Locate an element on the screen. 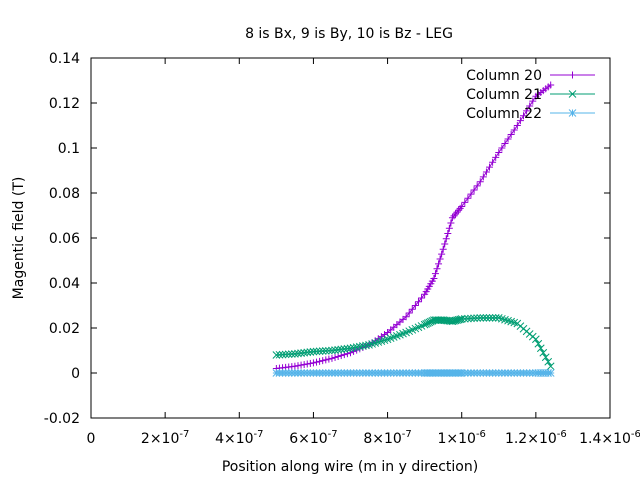  x-tick-label: 6×10⁻⁷ is located at coordinates (313, 438).